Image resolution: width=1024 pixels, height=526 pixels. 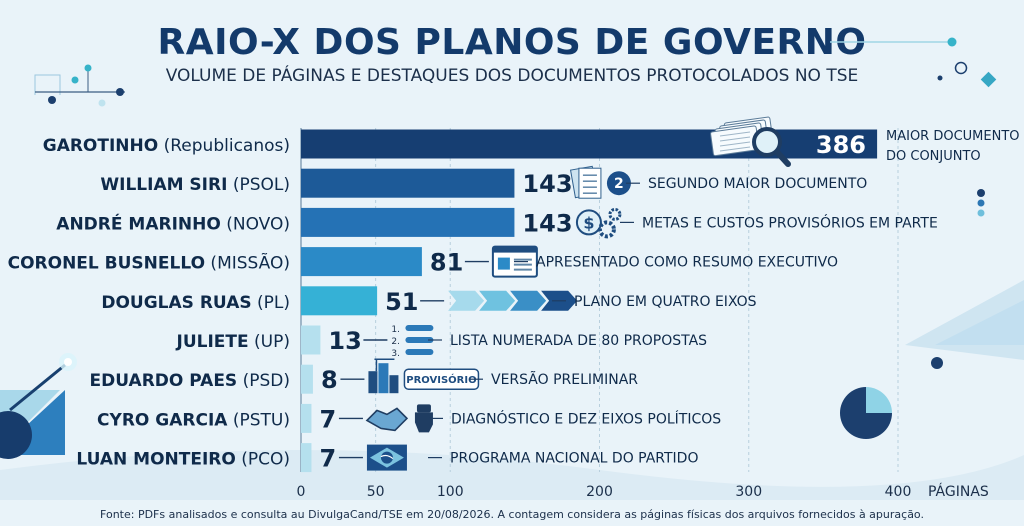 I want to click on document-number-two-icon: 2, so click(x=600, y=182).